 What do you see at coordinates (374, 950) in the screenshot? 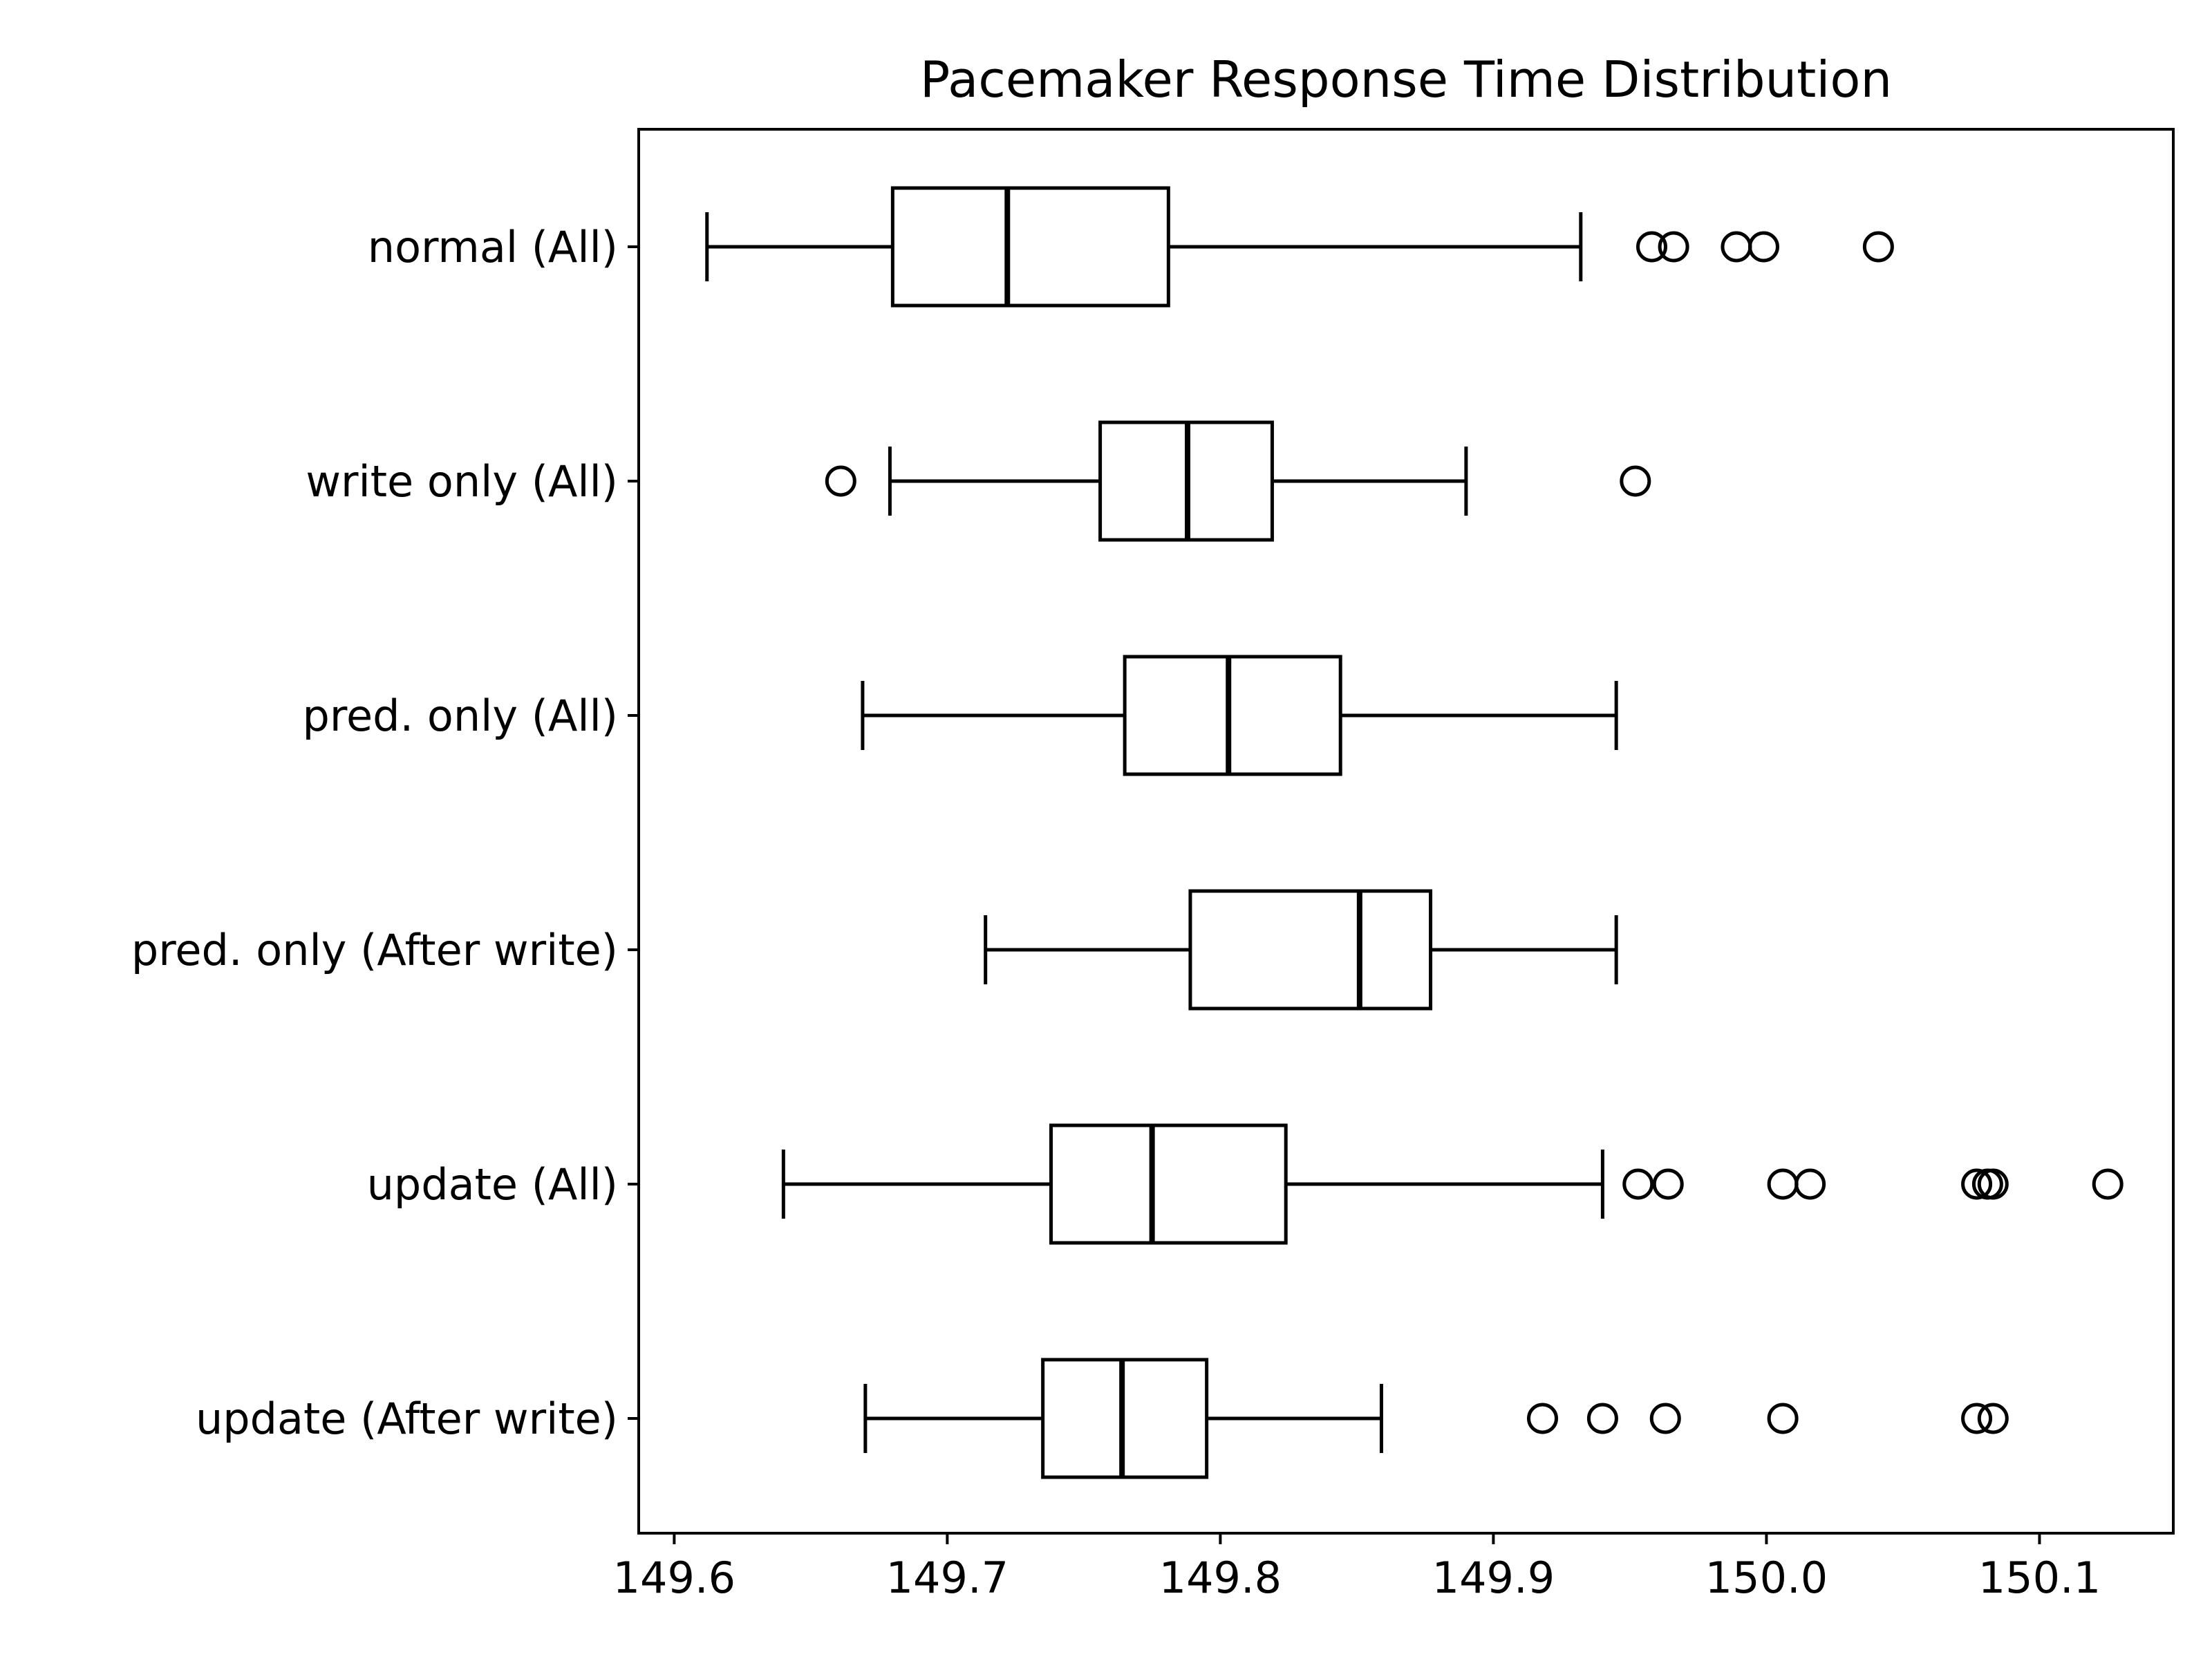
I see `category-label: pred. only (After write)` at bounding box center [374, 950].